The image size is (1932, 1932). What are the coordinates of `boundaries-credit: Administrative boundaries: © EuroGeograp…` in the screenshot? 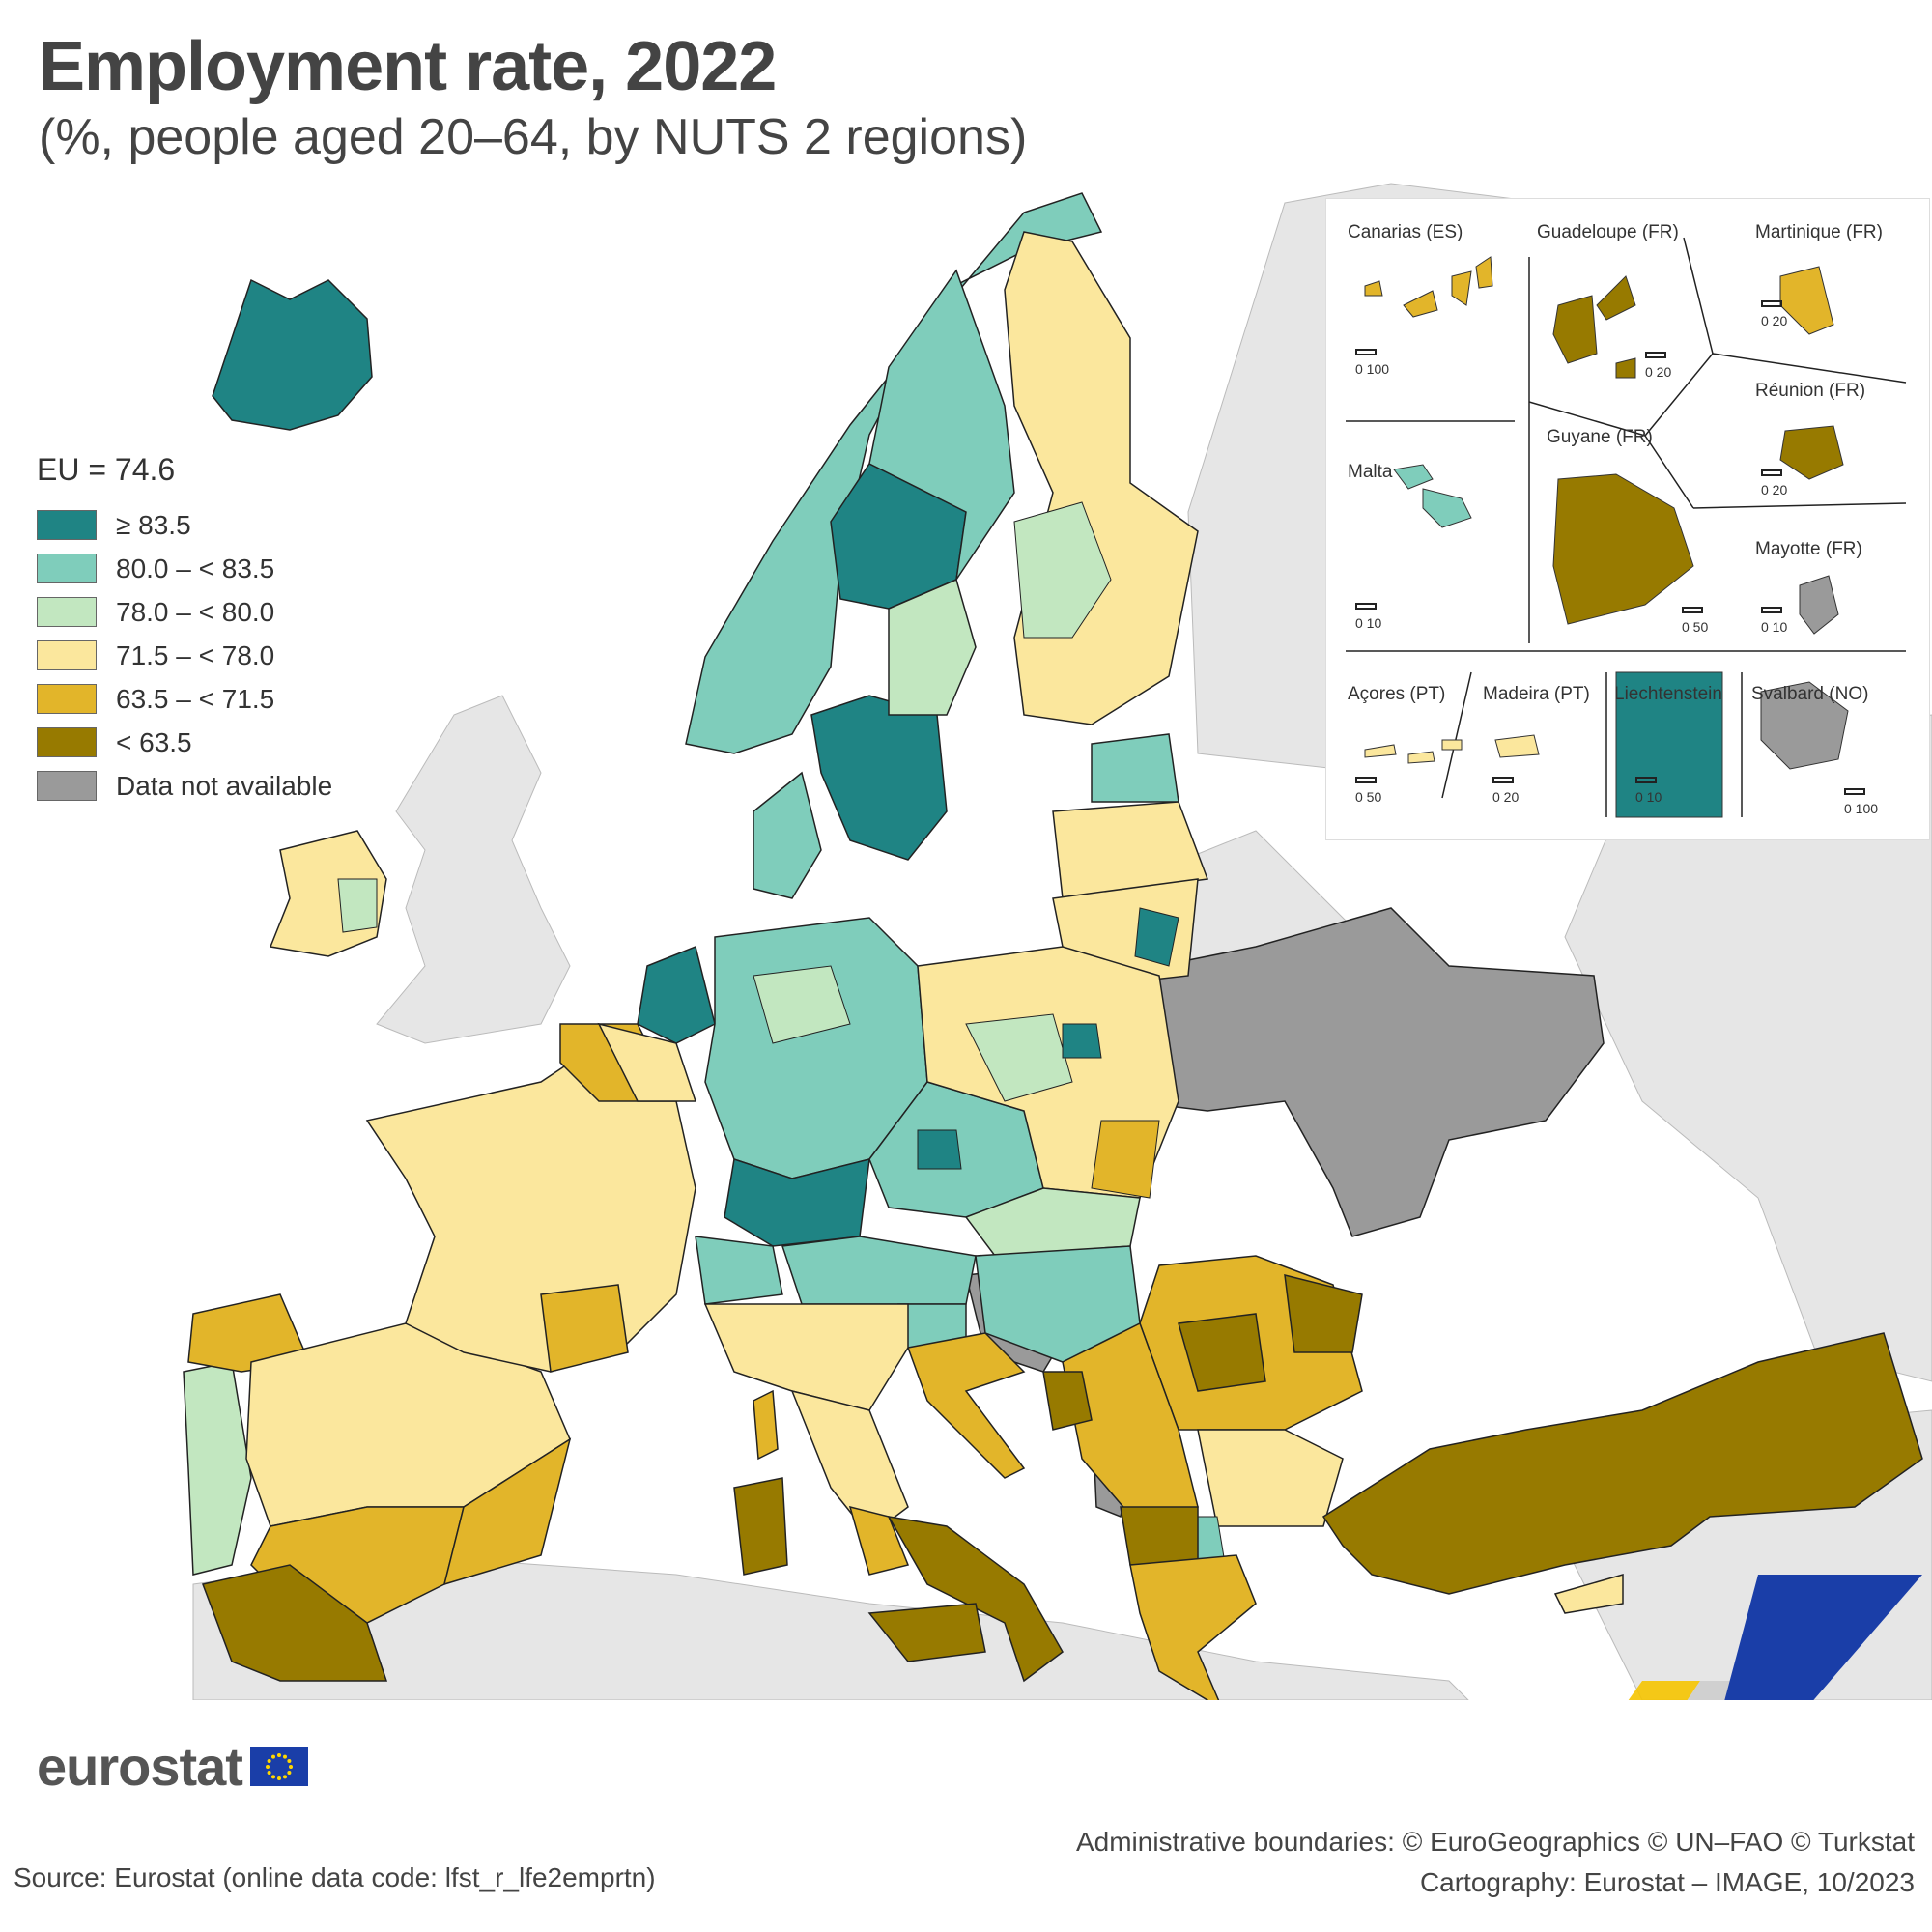 It's located at (1495, 1842).